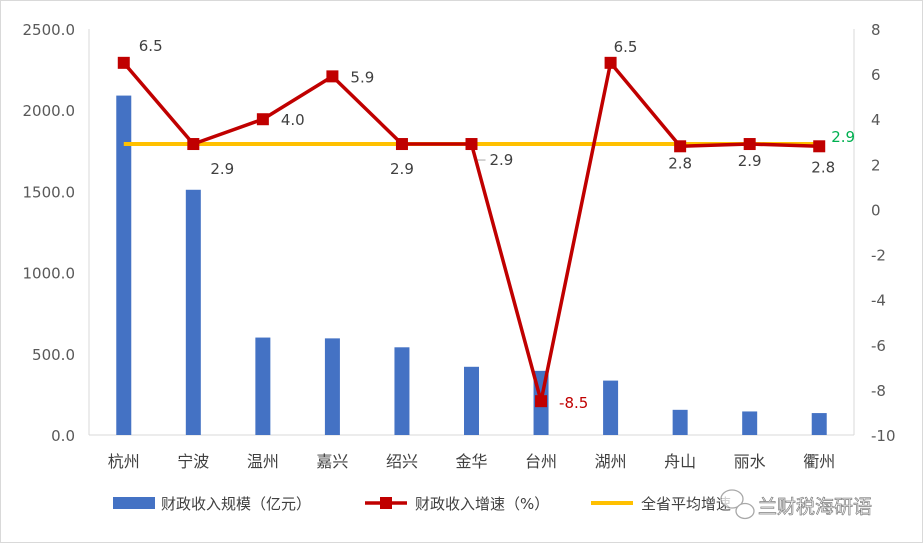 The width and height of the screenshot is (923, 546). What do you see at coordinates (49, 274) in the screenshot?
I see `left-tick-label: 1000.0` at bounding box center [49, 274].